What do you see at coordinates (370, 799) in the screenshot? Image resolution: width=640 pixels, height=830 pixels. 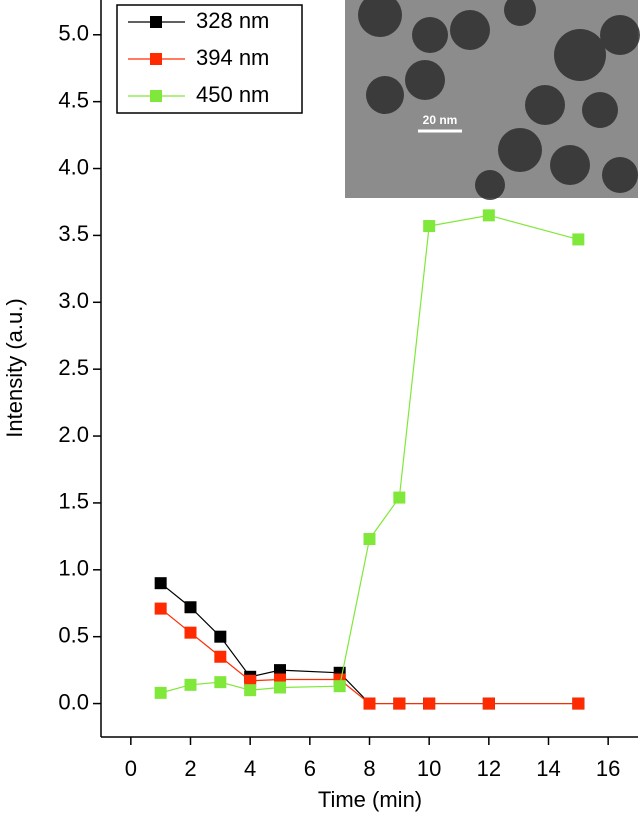 I see `x-axis-label: Time (min)` at bounding box center [370, 799].